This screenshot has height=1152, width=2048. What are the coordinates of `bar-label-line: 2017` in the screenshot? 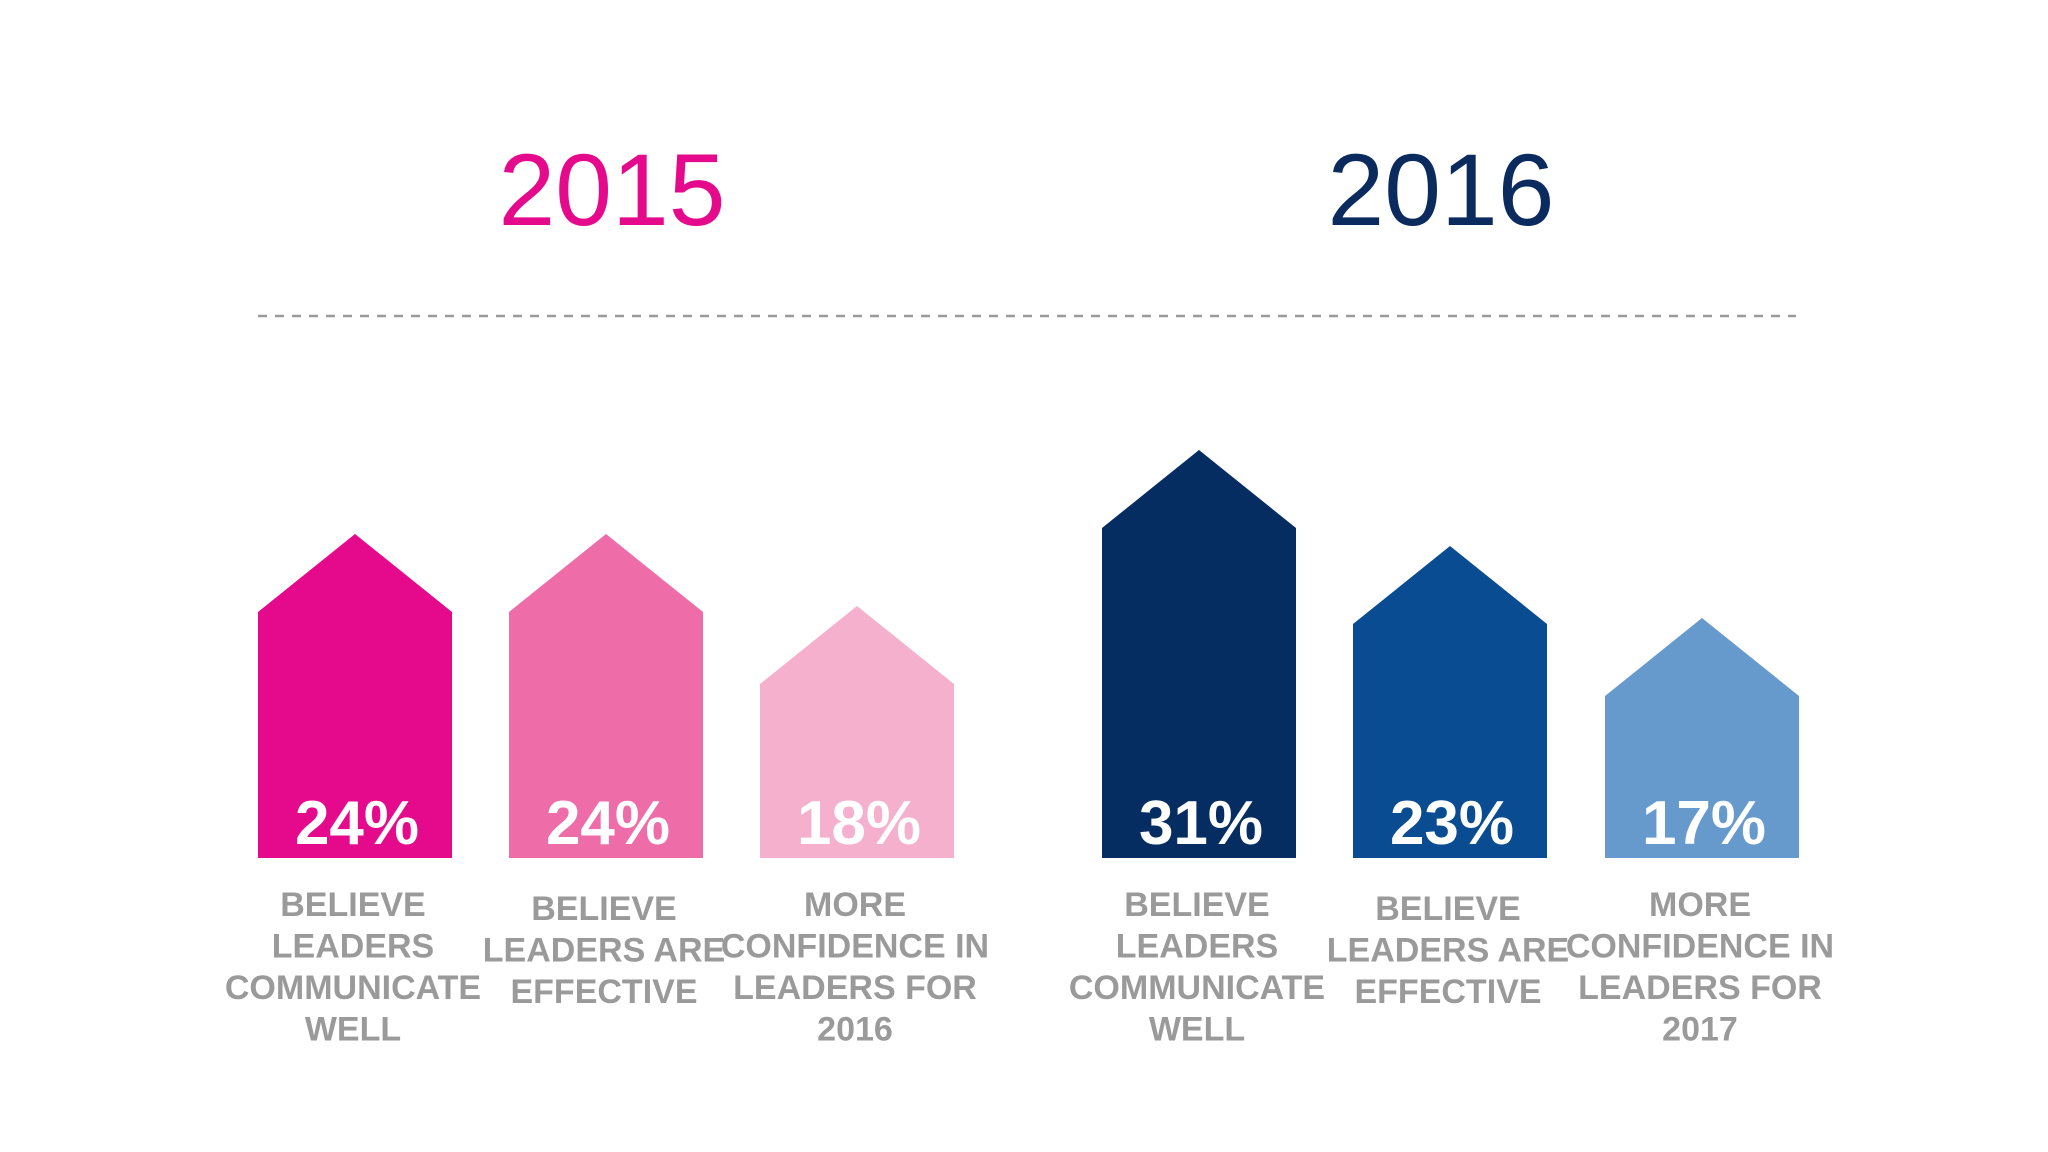 It's located at (1700, 1030).